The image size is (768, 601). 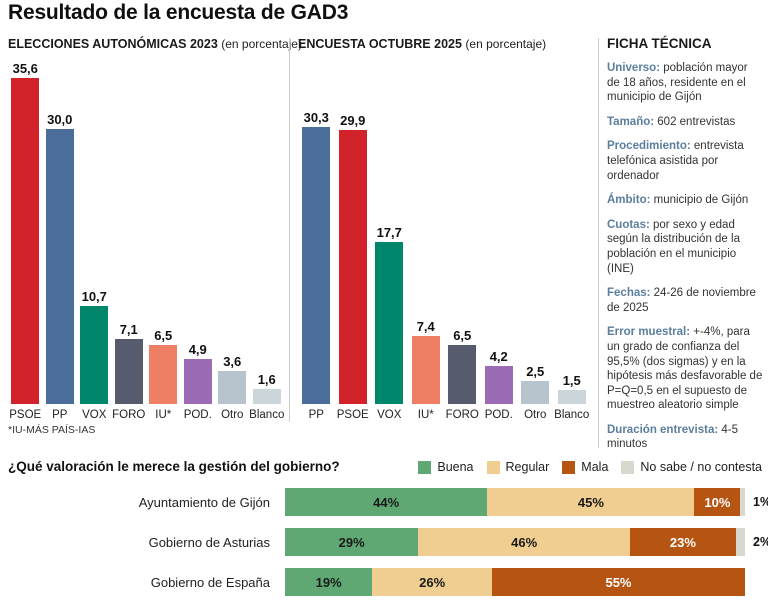 I want to click on ficha-tecnica-header: FICHA TÉCNICA, so click(x=659, y=43).